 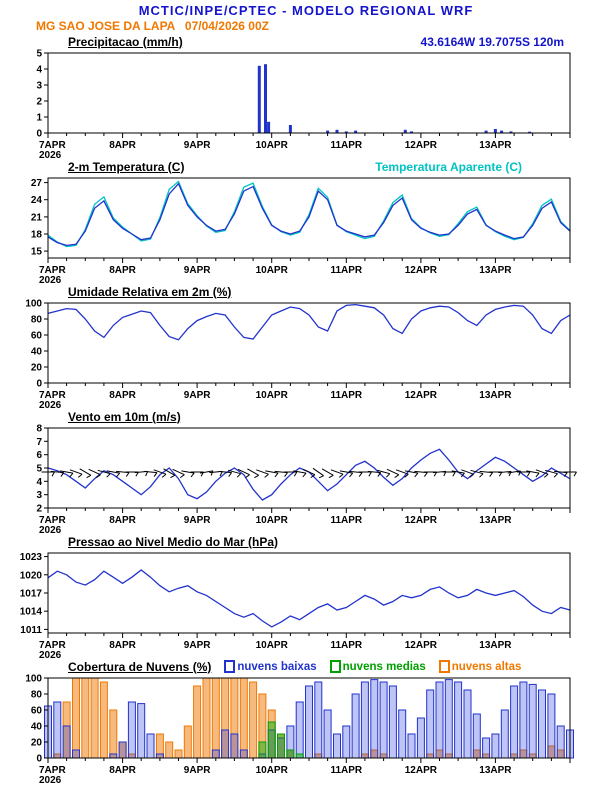 What do you see at coordinates (31, 594) in the screenshot?
I see `svg-text: 1017` at bounding box center [31, 594].